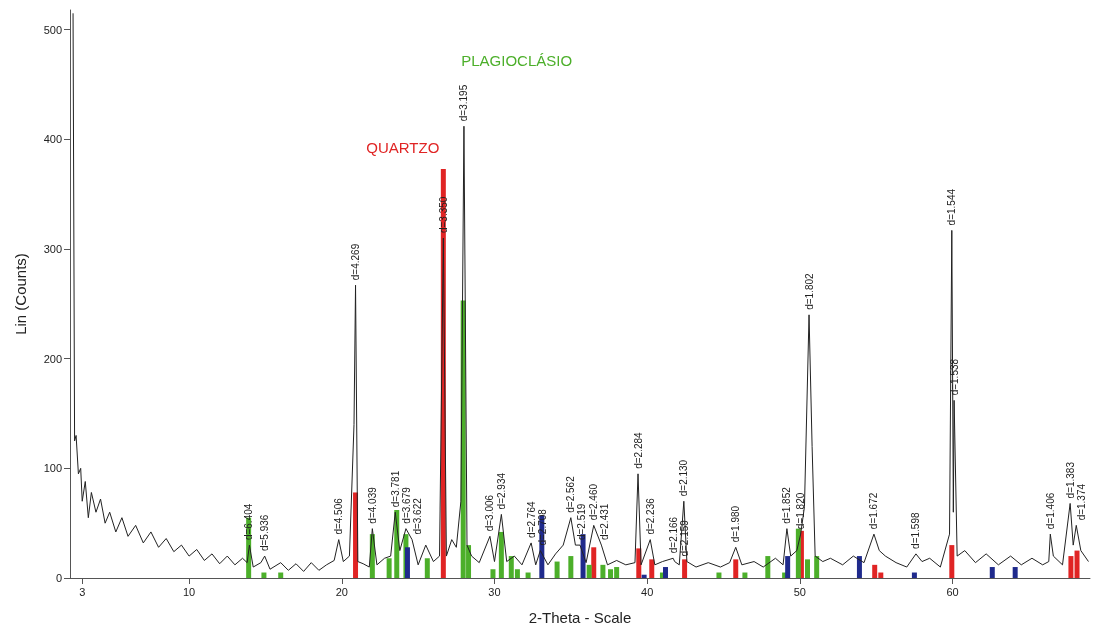 The height and width of the screenshot is (636, 1098). Describe the element at coordinates (1070, 480) in the screenshot. I see `annotation: d=1.383` at that location.